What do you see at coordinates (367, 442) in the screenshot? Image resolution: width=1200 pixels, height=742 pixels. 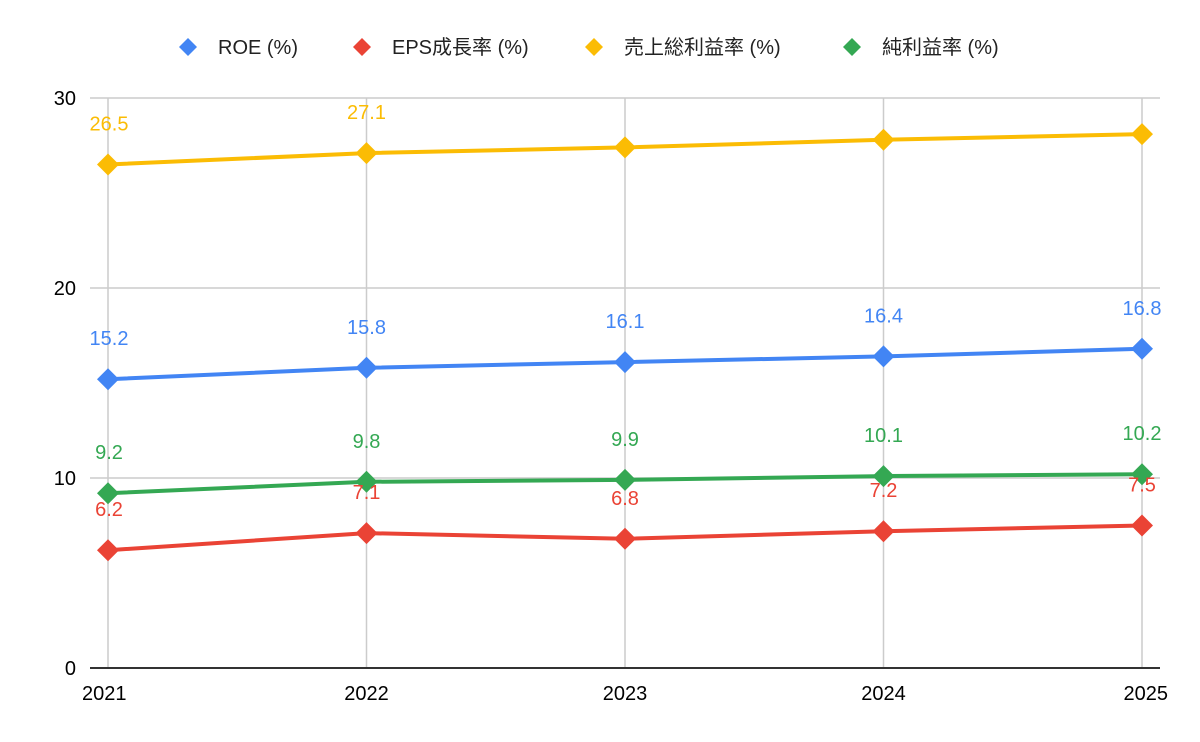 I see `data-label: 9.8` at bounding box center [367, 442].